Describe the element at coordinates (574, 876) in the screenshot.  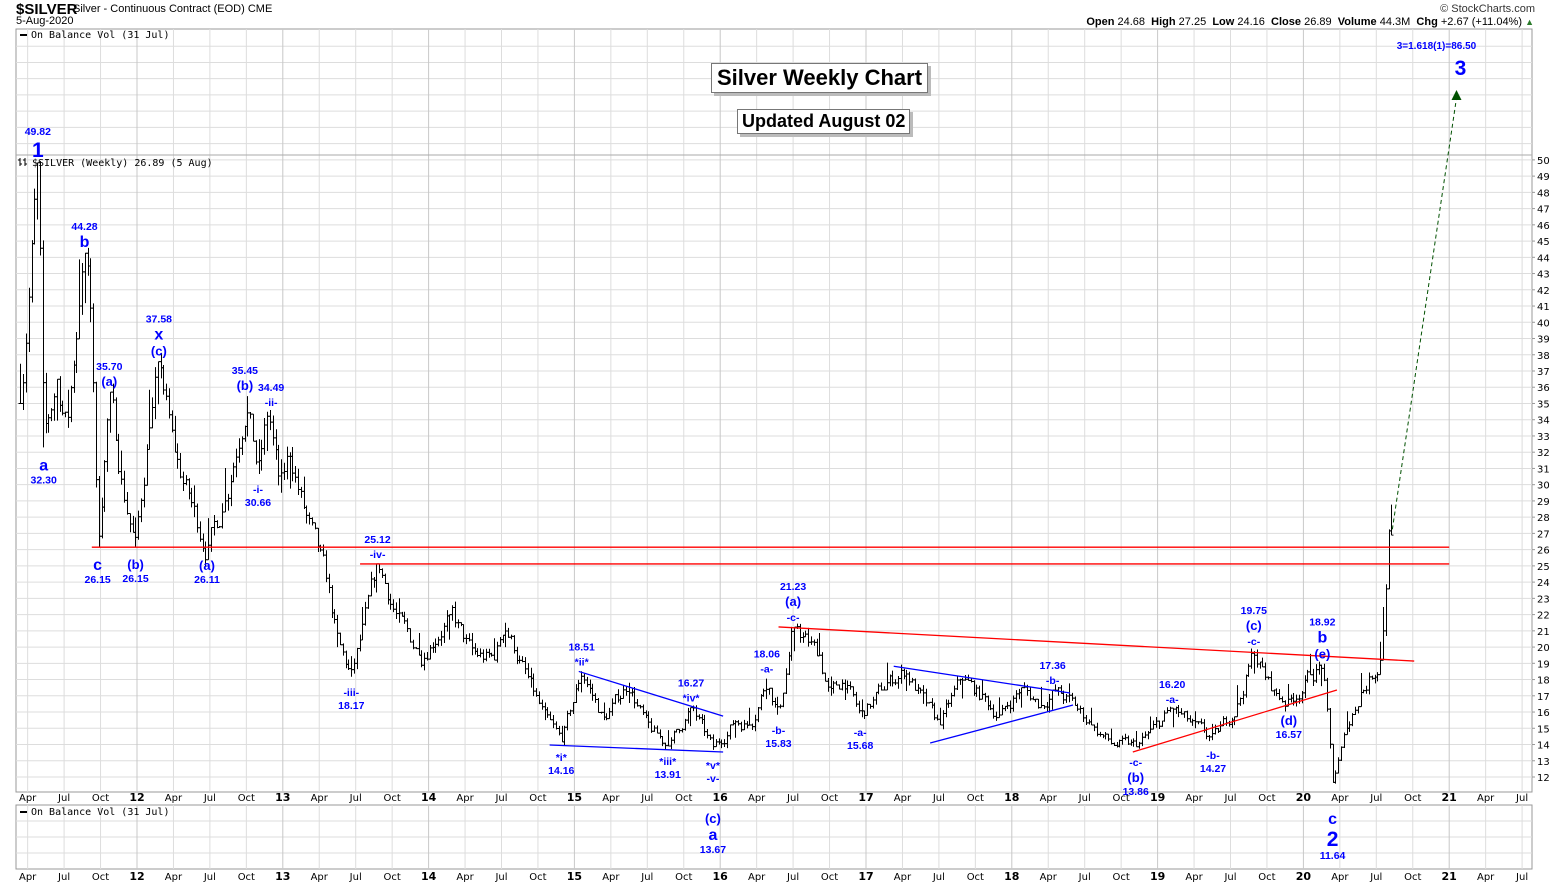
I see `x-tick-label: 15` at that location.